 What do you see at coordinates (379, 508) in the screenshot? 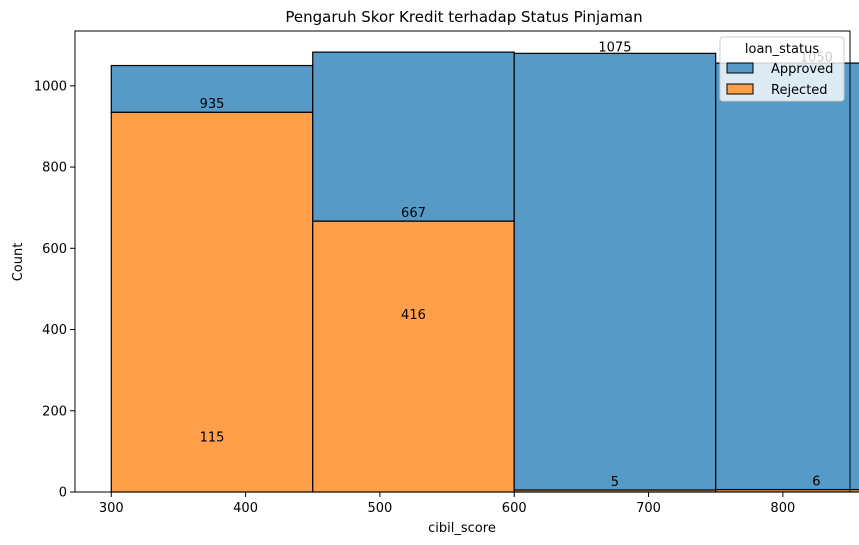
I see `x-tick-label: 500` at bounding box center [379, 508].